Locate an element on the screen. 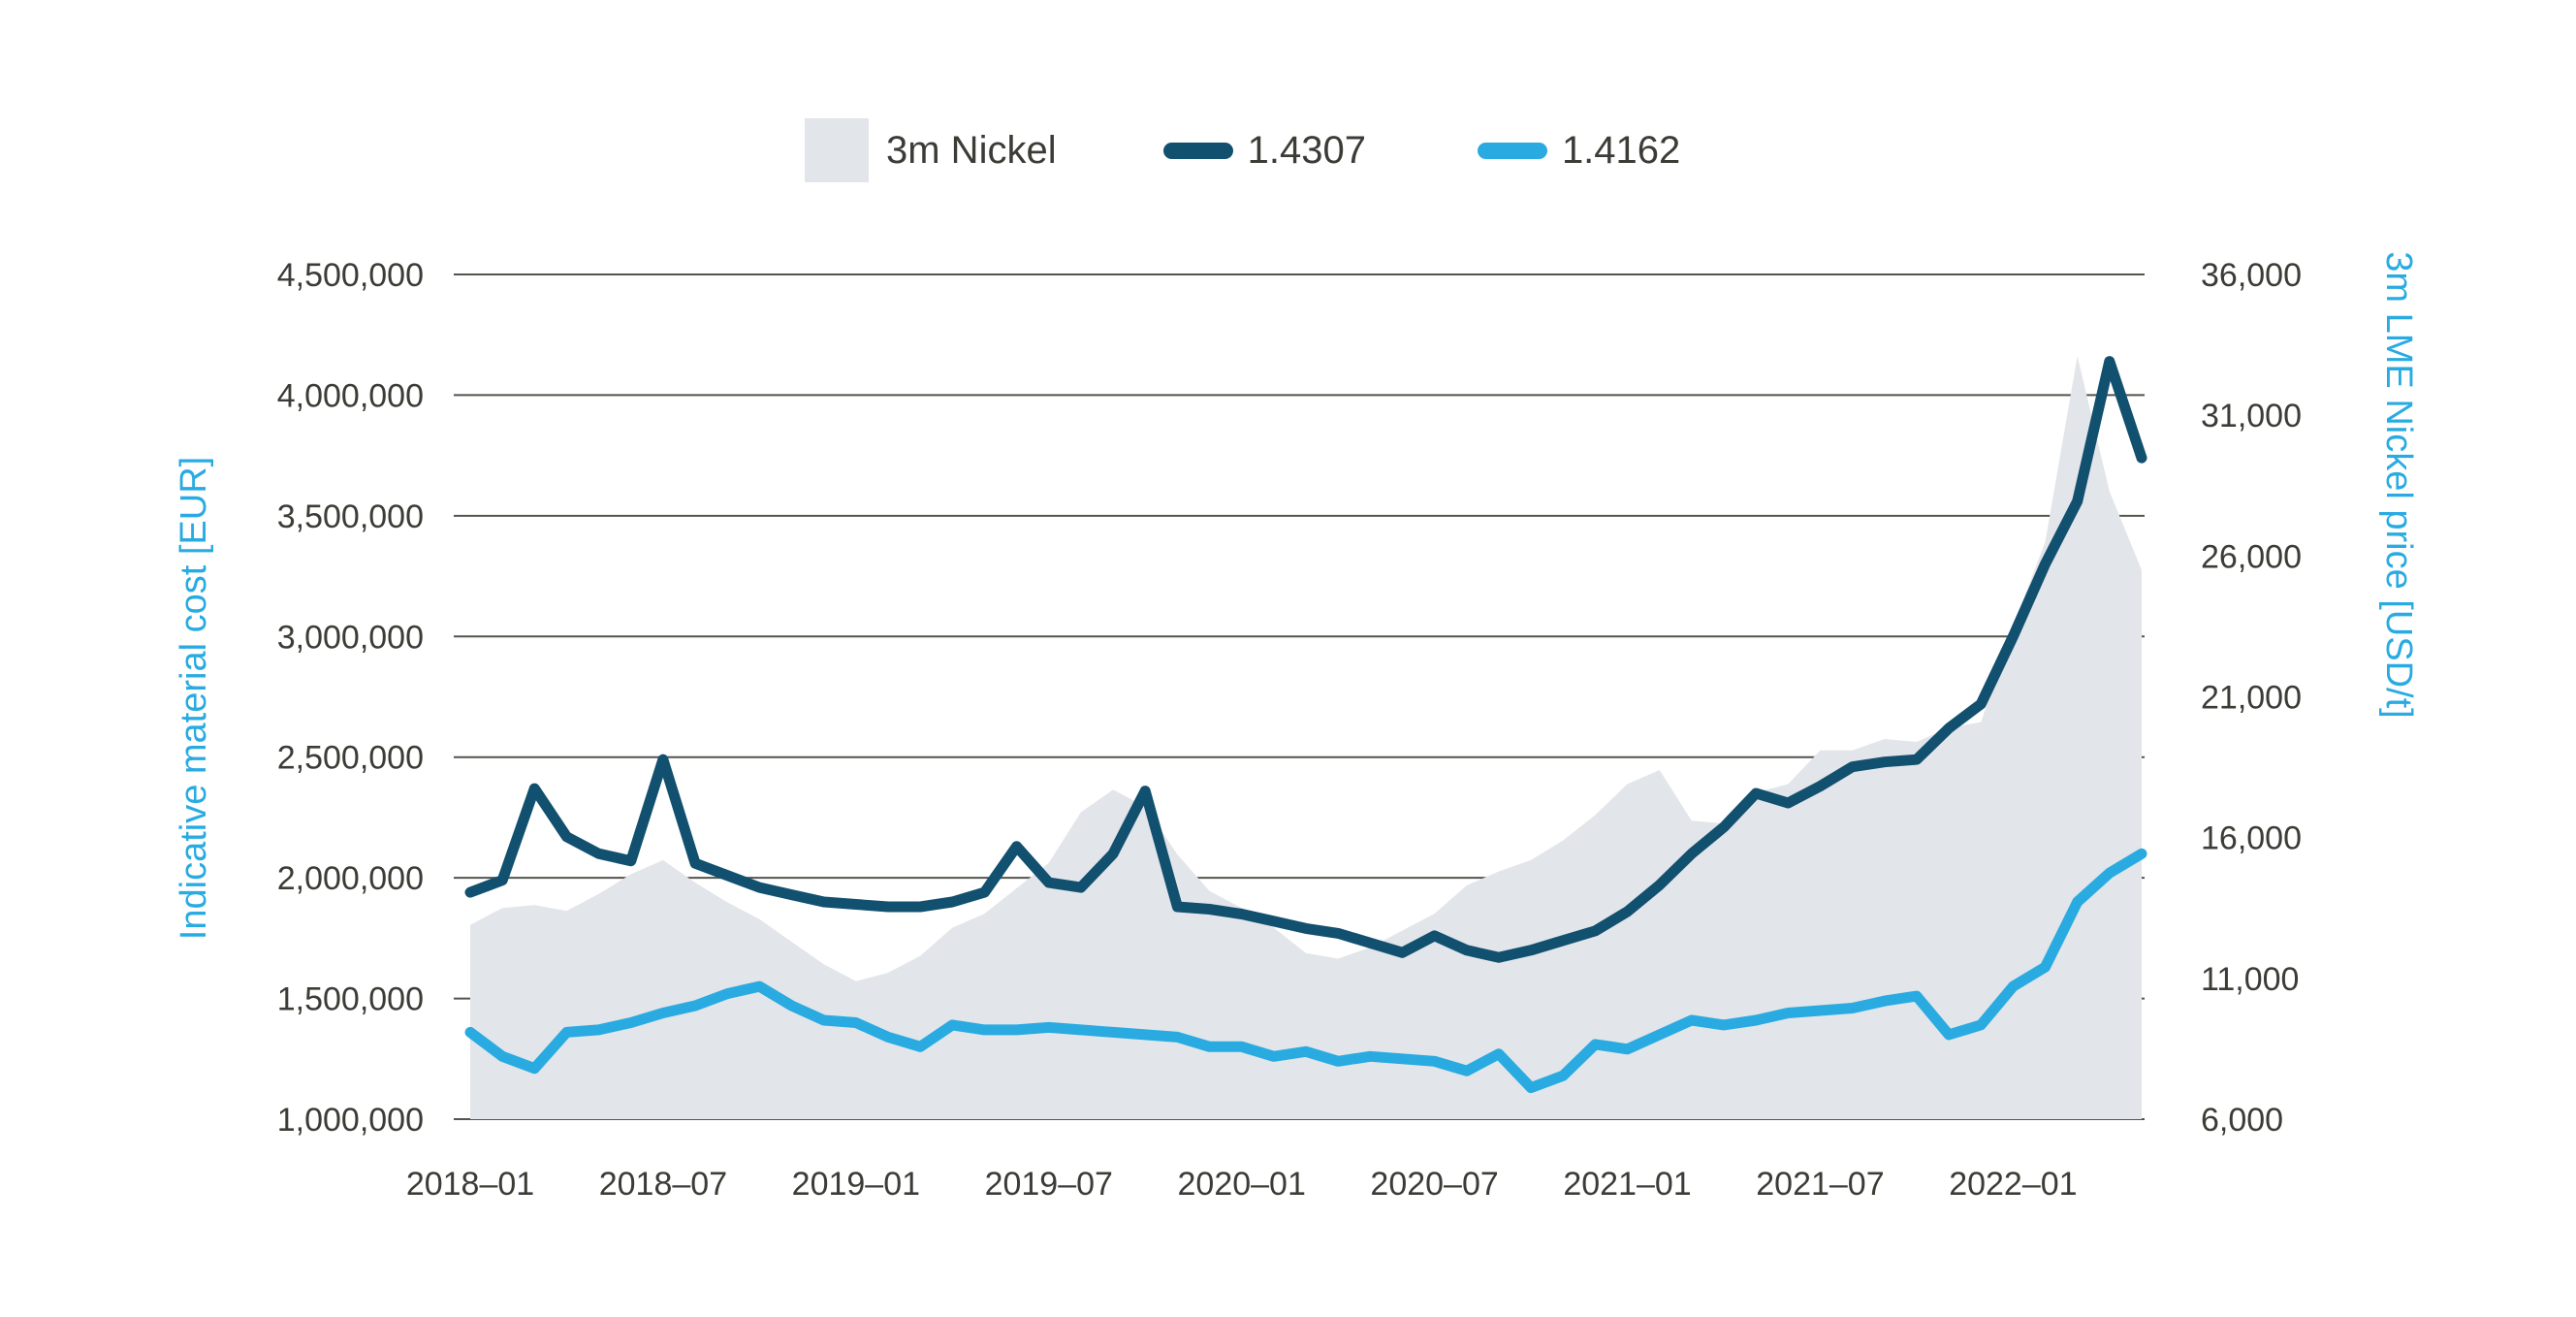 This screenshot has width=2576, height=1317. left-axis-tick: 2,500,000 is located at coordinates (351, 758).